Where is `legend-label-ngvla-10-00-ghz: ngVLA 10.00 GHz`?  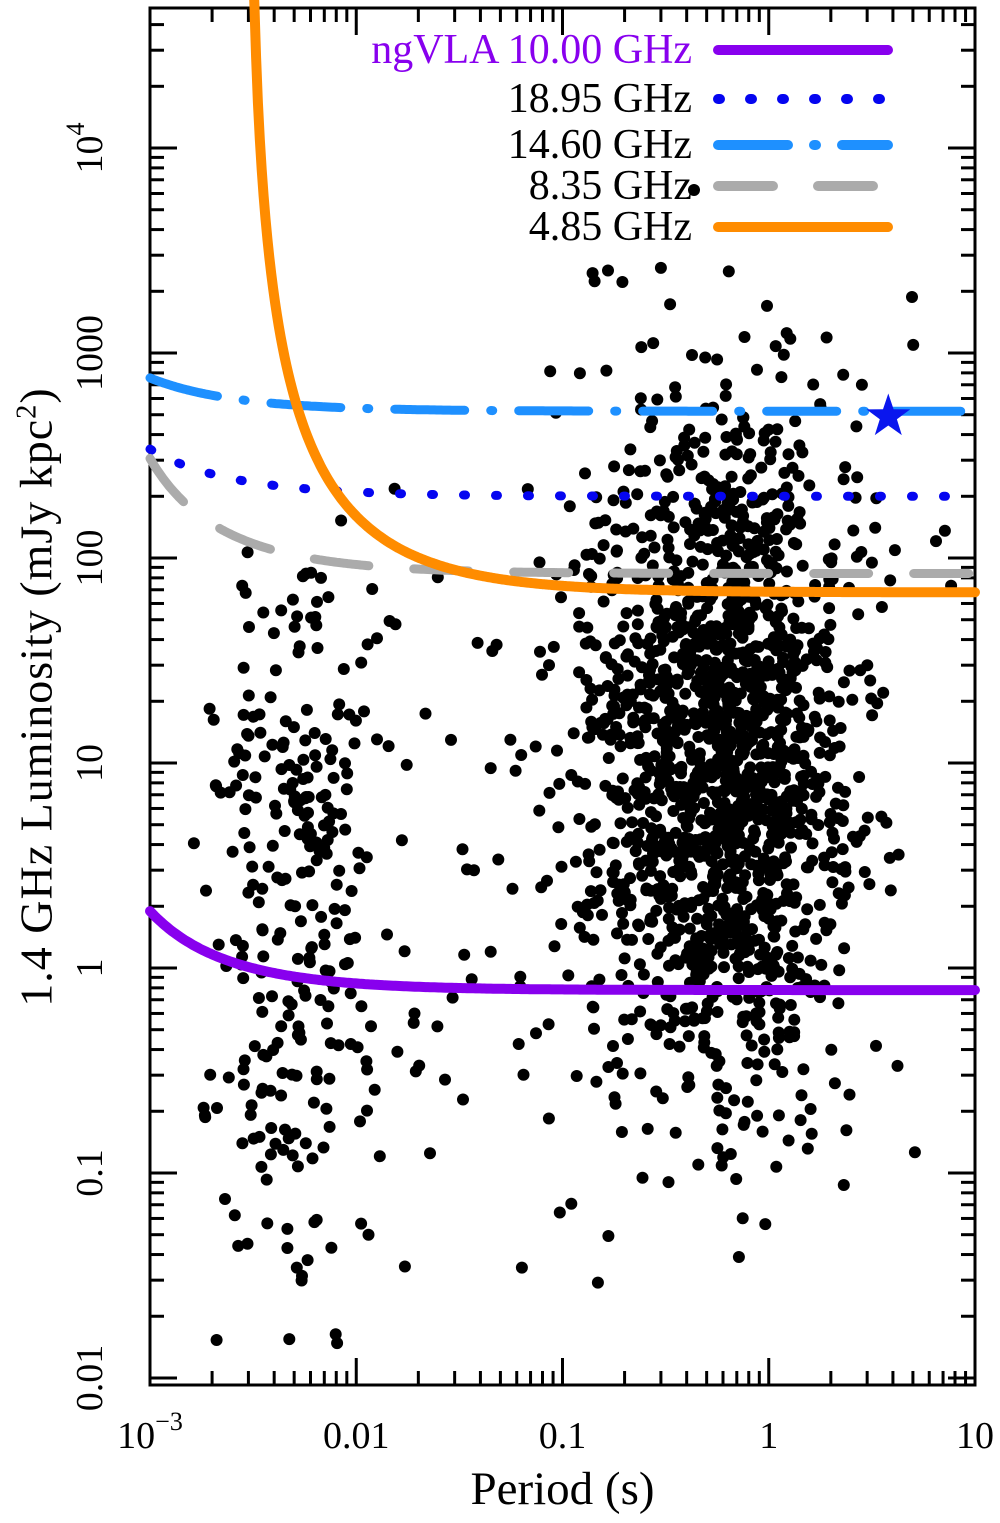 legend-label-ngvla-10-00-ghz: ngVLA 10.00 GHz is located at coordinates (531, 50).